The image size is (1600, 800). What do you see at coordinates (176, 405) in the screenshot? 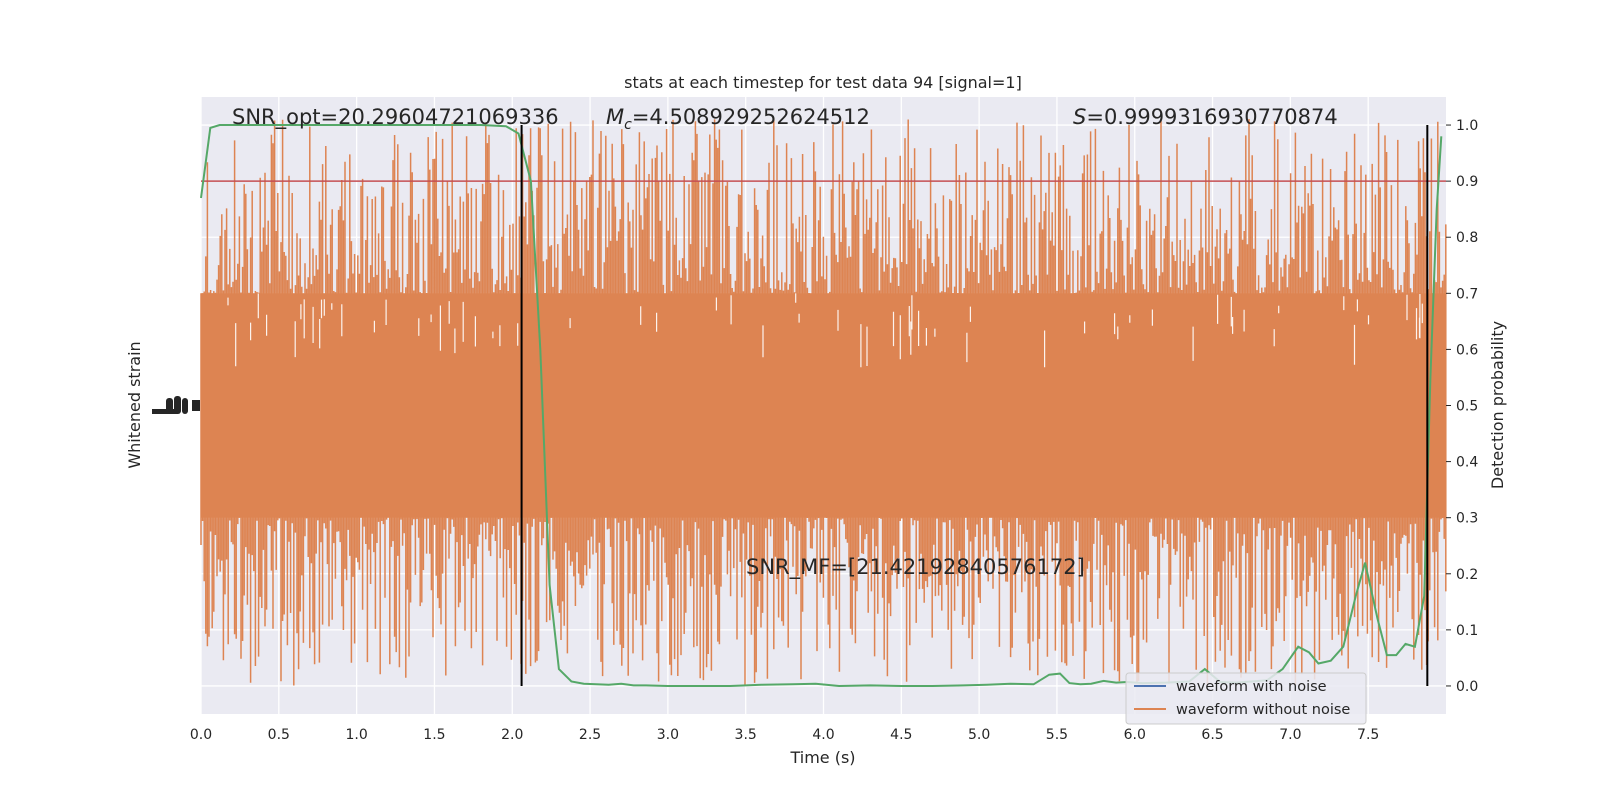
I see `left-axis-glyphs` at bounding box center [176, 405].